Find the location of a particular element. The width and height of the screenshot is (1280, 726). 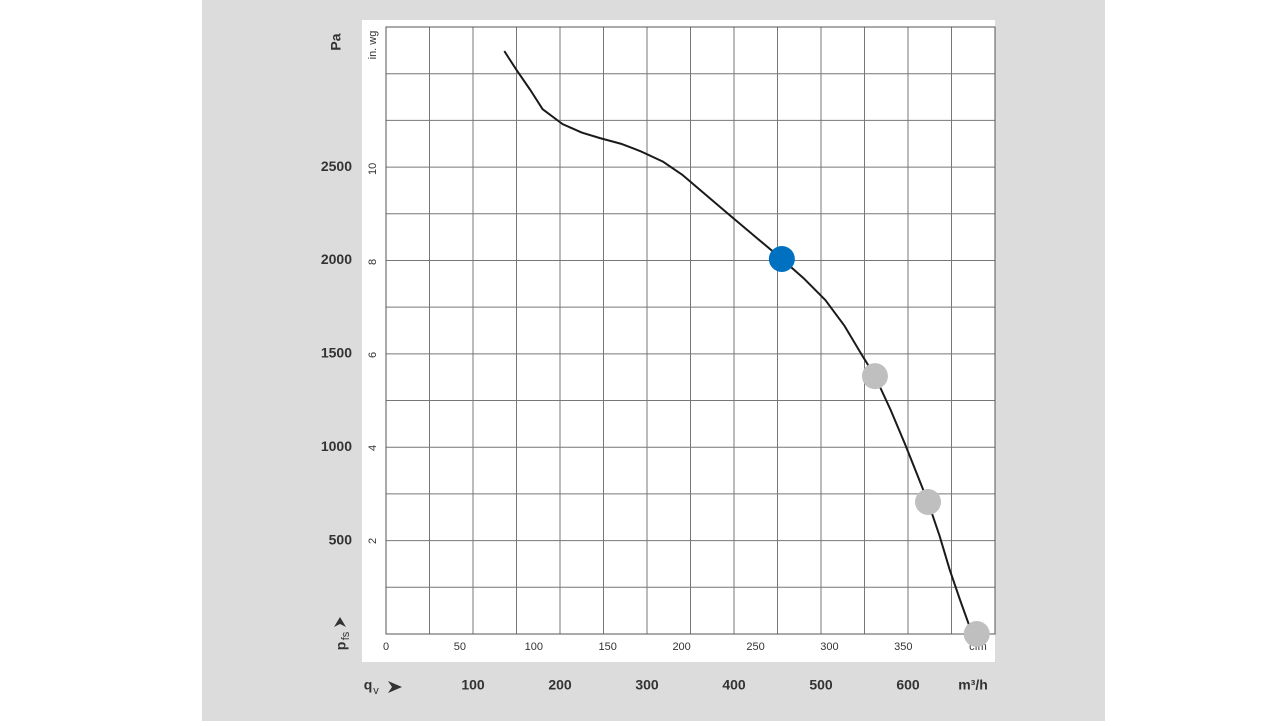

y2-tick-label: 6 is located at coordinates (373, 355).